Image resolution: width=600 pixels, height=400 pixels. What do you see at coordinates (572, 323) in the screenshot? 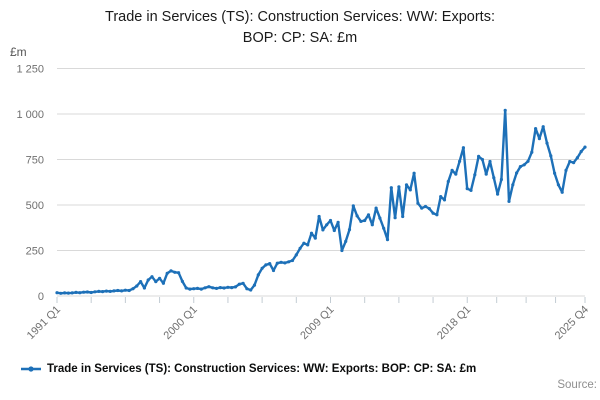
I see `x-tick-label: 2025 Q4` at bounding box center [572, 323].